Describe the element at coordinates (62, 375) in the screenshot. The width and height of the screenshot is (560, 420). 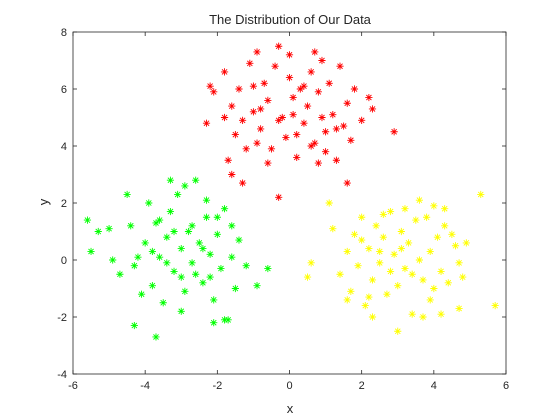
I see `y-tick-label: -4` at that location.